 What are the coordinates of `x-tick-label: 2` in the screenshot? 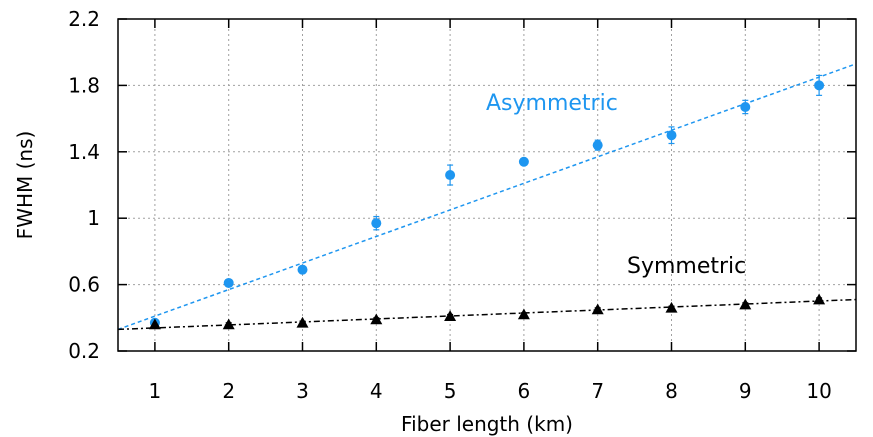 It's located at (228, 391).